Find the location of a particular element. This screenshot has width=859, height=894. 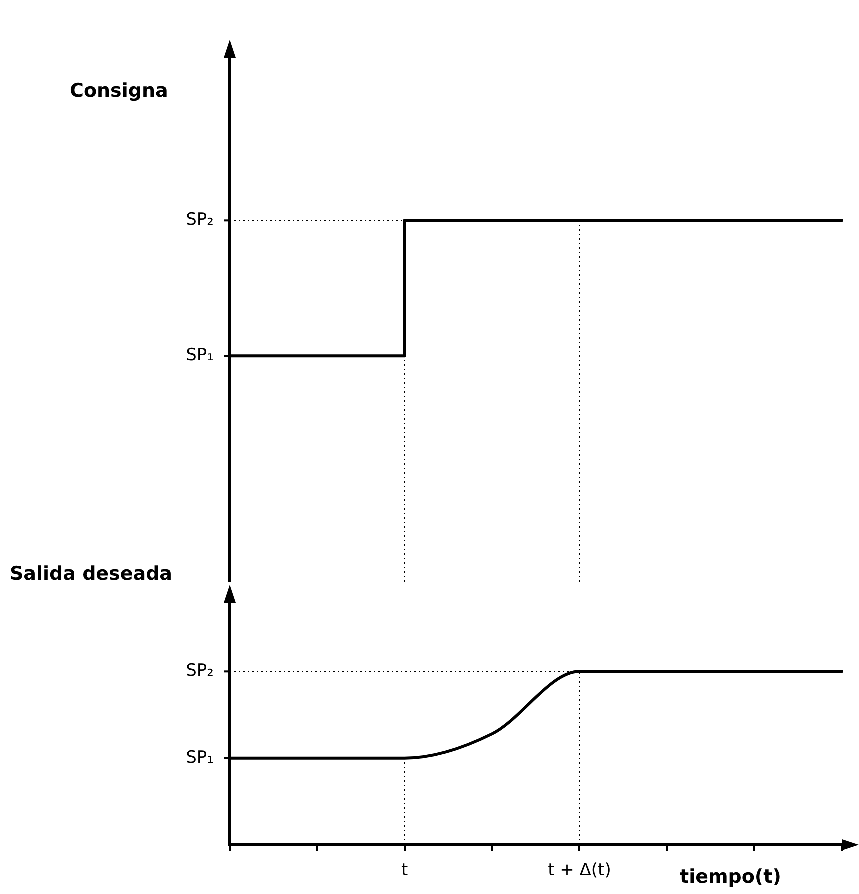

text: SP₁ is located at coordinates (200, 758).